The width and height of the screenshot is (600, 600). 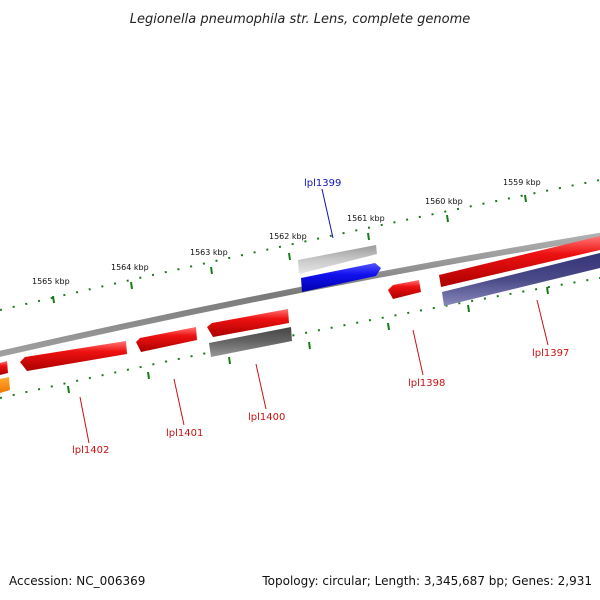 What do you see at coordinates (444, 201) in the screenshot?
I see `scale-label-1560: 1560 kbp` at bounding box center [444, 201].